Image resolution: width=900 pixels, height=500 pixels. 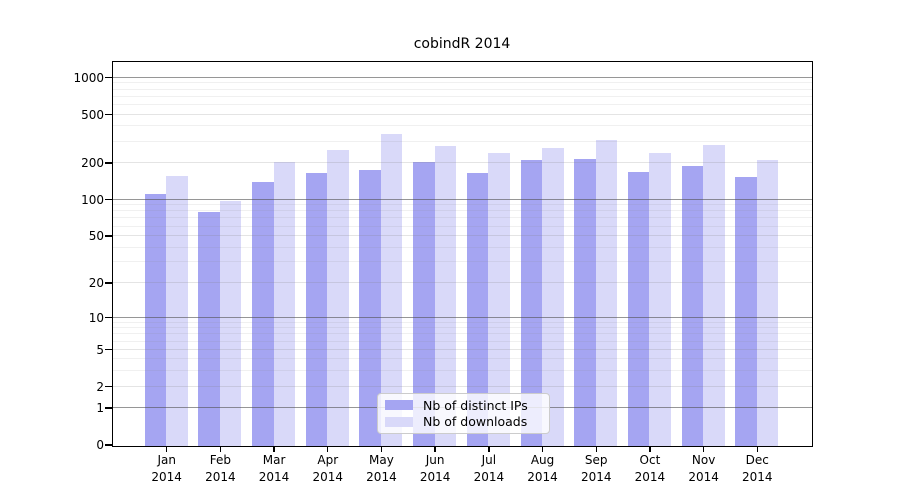 I want to click on bar-ips-may, so click(x=370, y=307).